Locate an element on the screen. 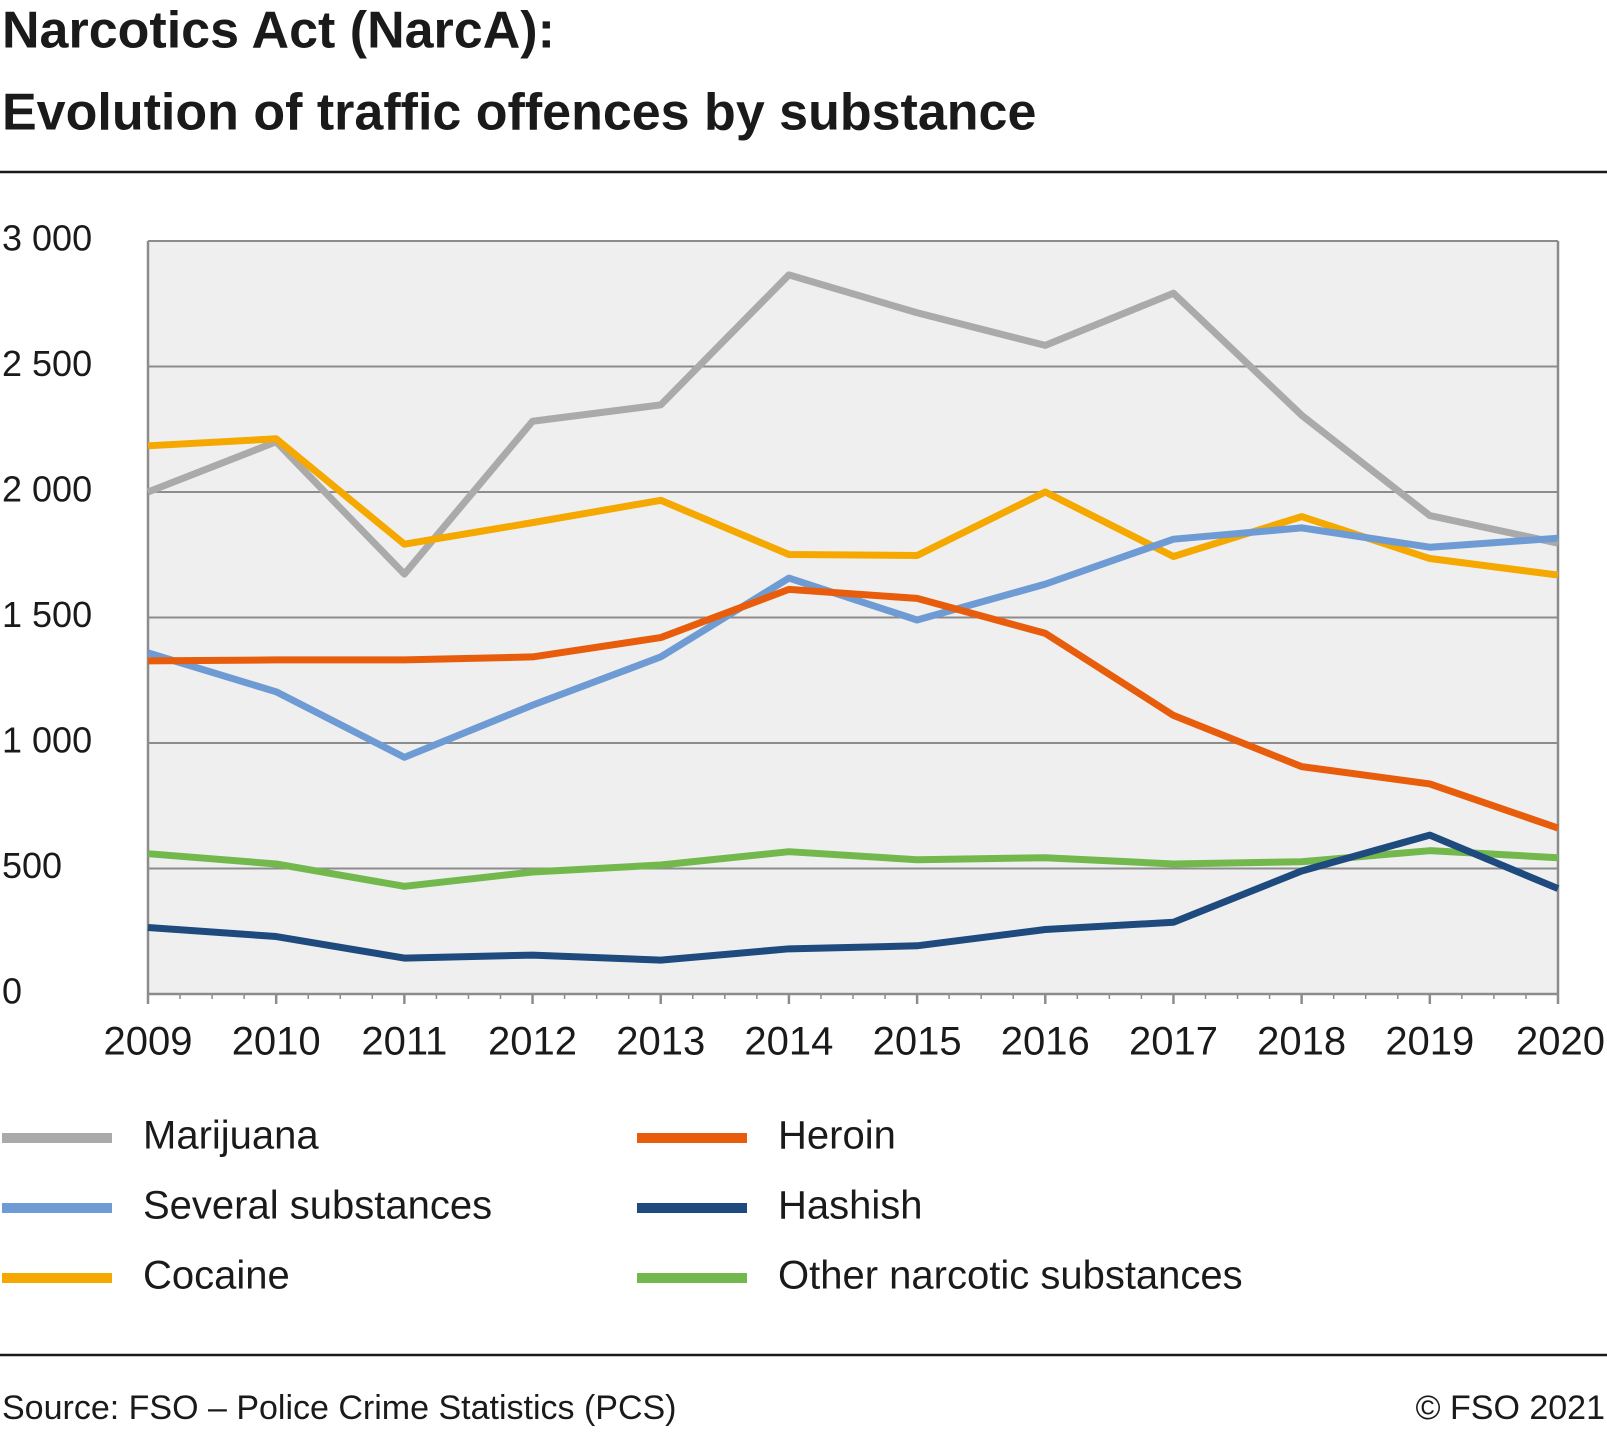 This screenshot has width=1607, height=1432. x-tick-label: 2011 is located at coordinates (404, 1042).